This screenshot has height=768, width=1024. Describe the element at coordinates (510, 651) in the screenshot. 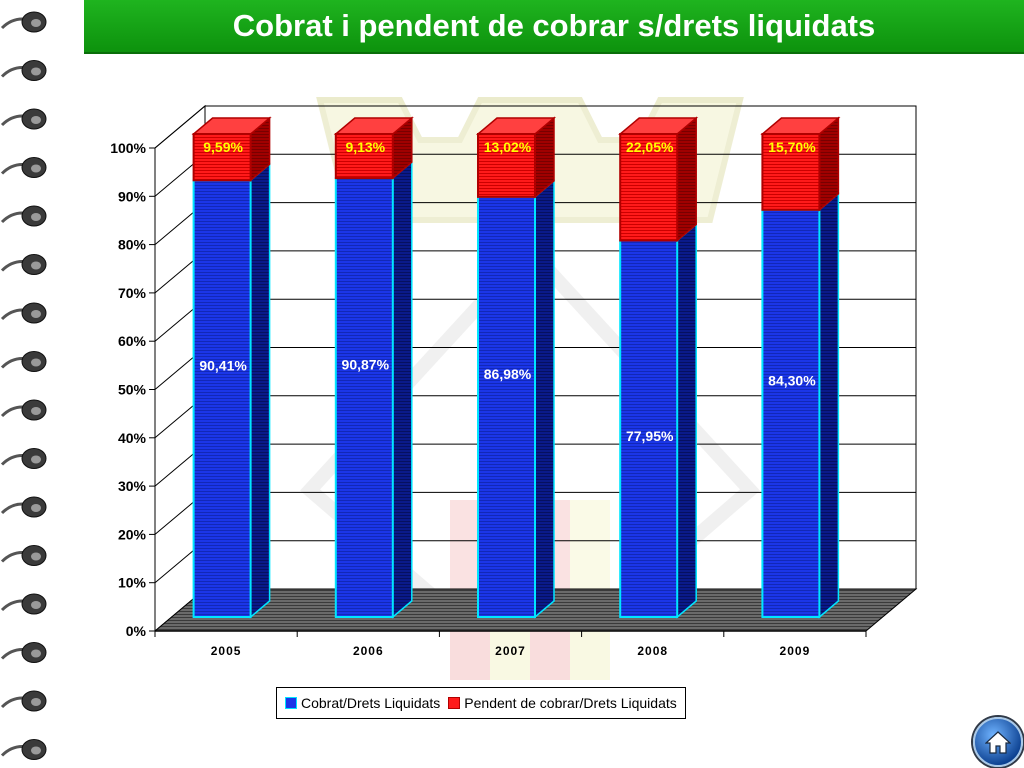

I see `x-tick-label: 2007` at that location.